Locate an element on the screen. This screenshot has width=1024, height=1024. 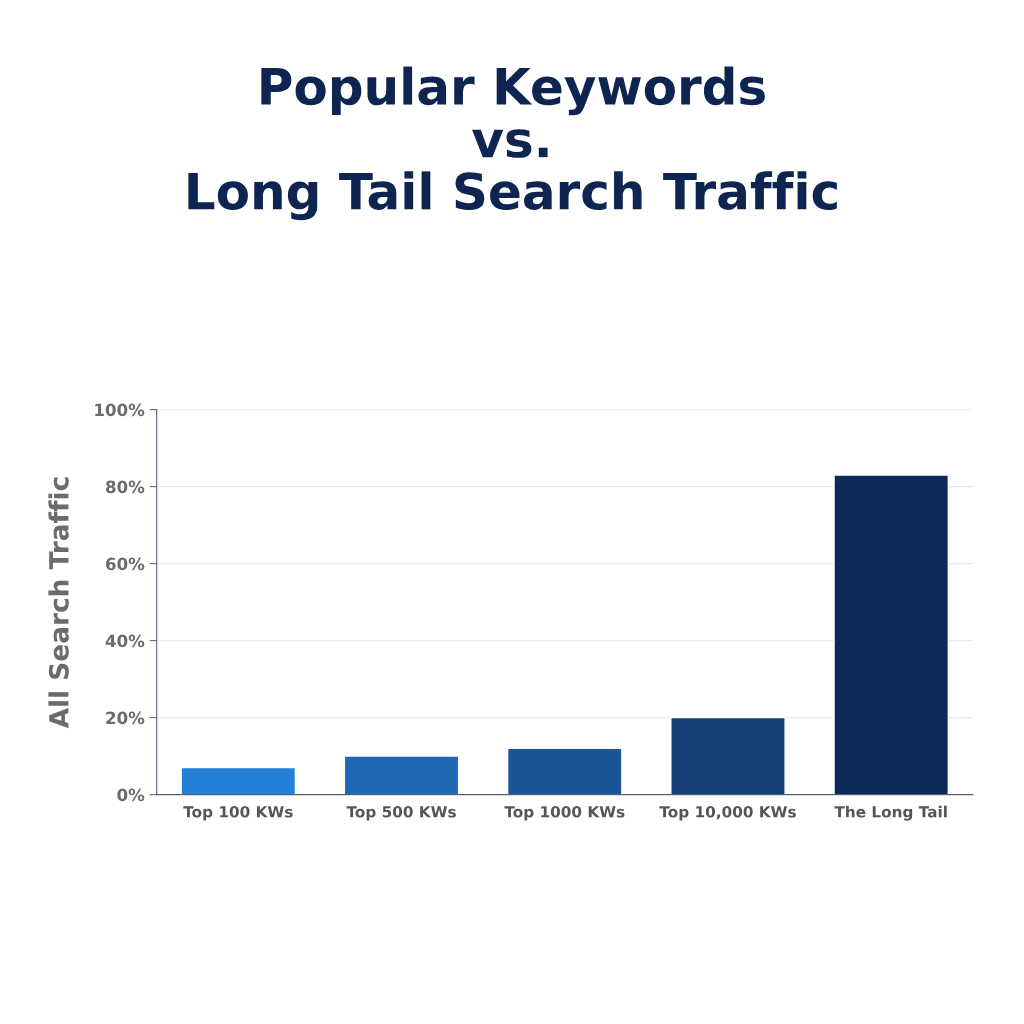
x-tick-label: Top 1000 KWs is located at coordinates (564, 813).